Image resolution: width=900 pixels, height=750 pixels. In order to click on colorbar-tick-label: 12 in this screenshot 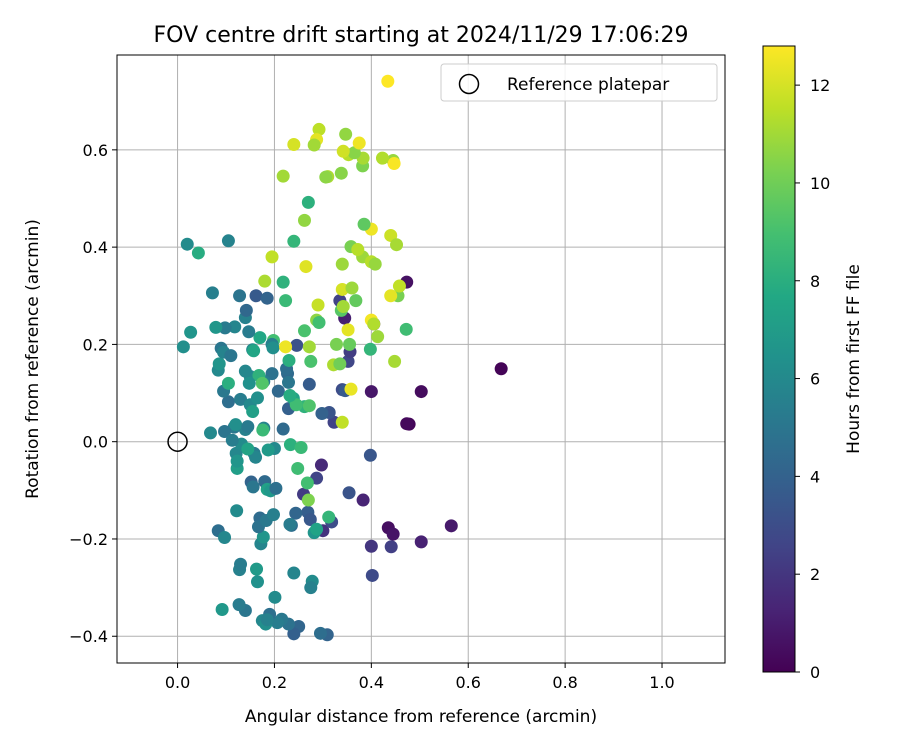, I will do `click(820, 85)`.